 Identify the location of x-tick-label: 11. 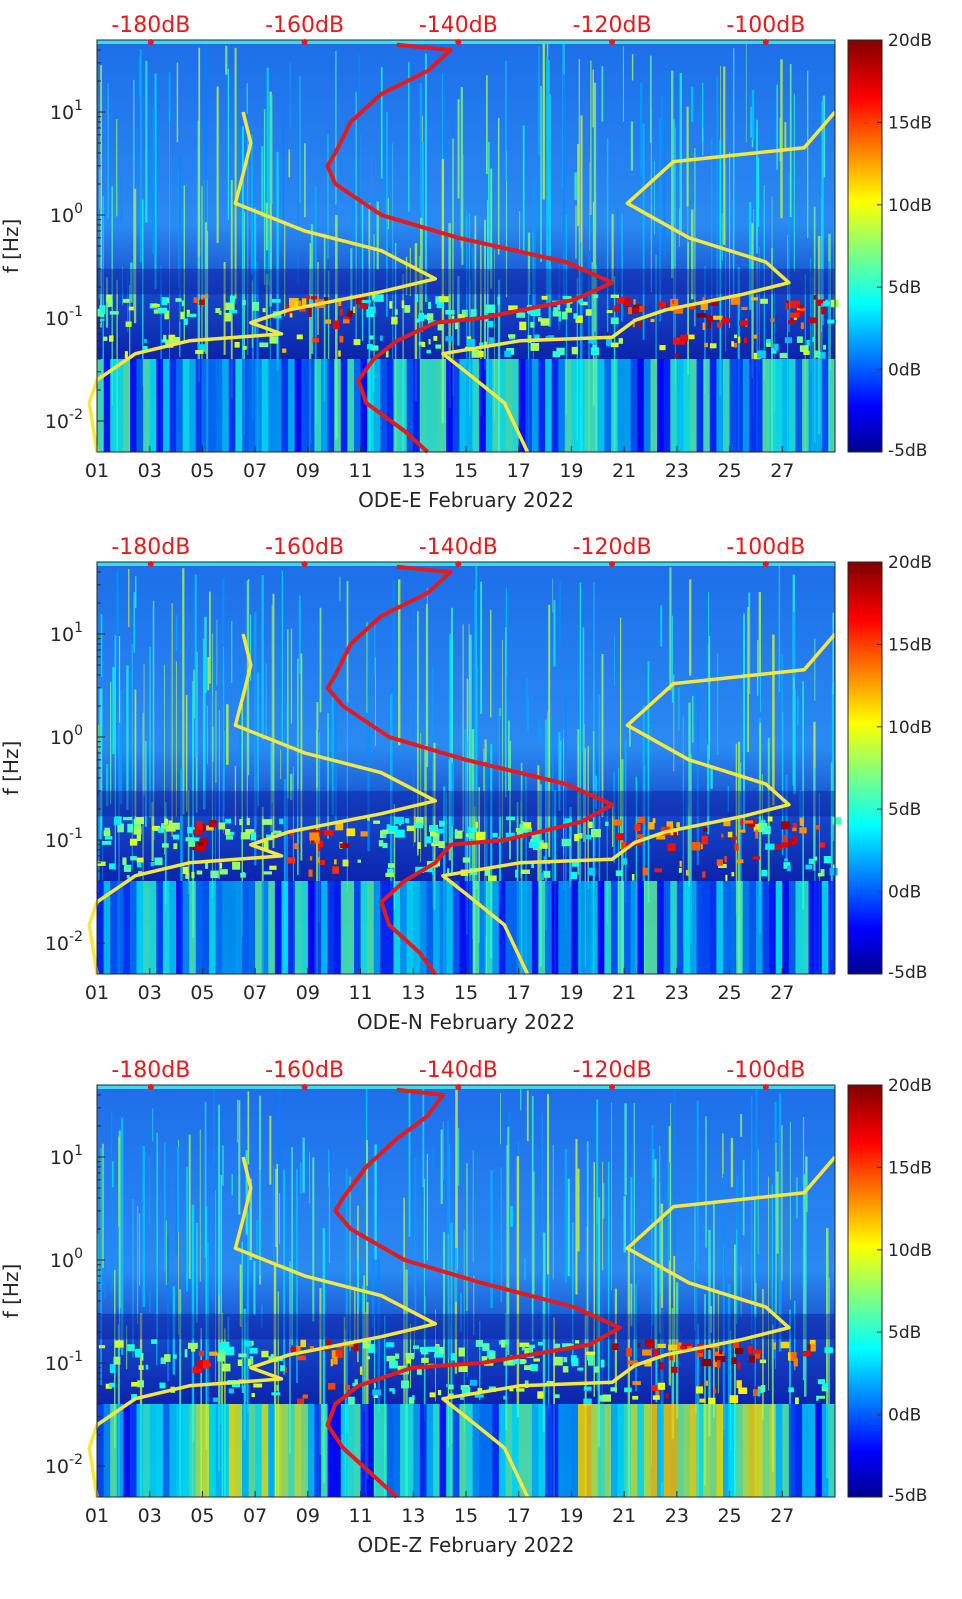
(360, 993).